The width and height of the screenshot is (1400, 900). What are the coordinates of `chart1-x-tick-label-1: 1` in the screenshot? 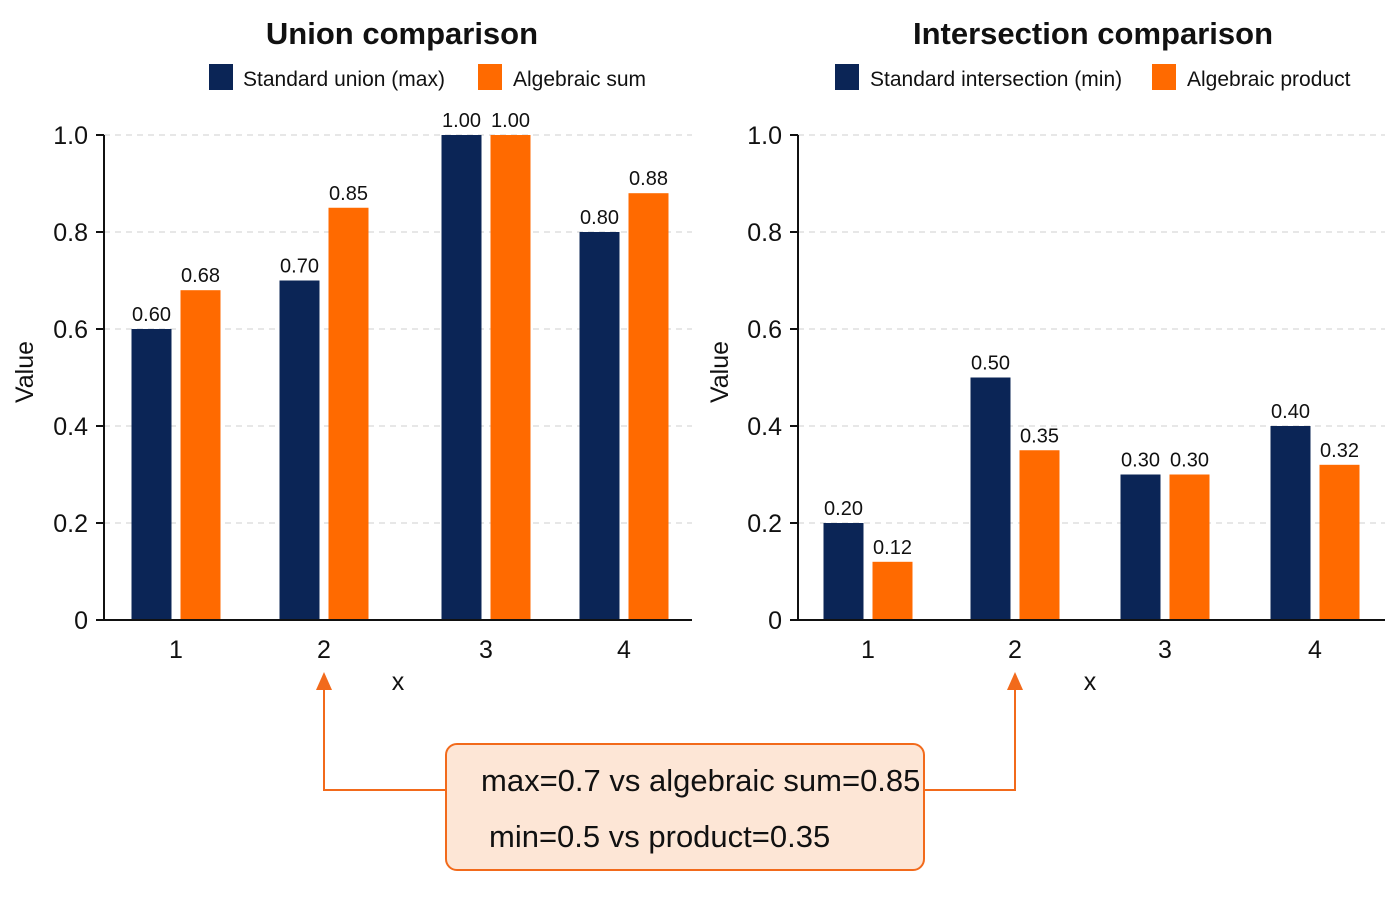 It's located at (176, 650).